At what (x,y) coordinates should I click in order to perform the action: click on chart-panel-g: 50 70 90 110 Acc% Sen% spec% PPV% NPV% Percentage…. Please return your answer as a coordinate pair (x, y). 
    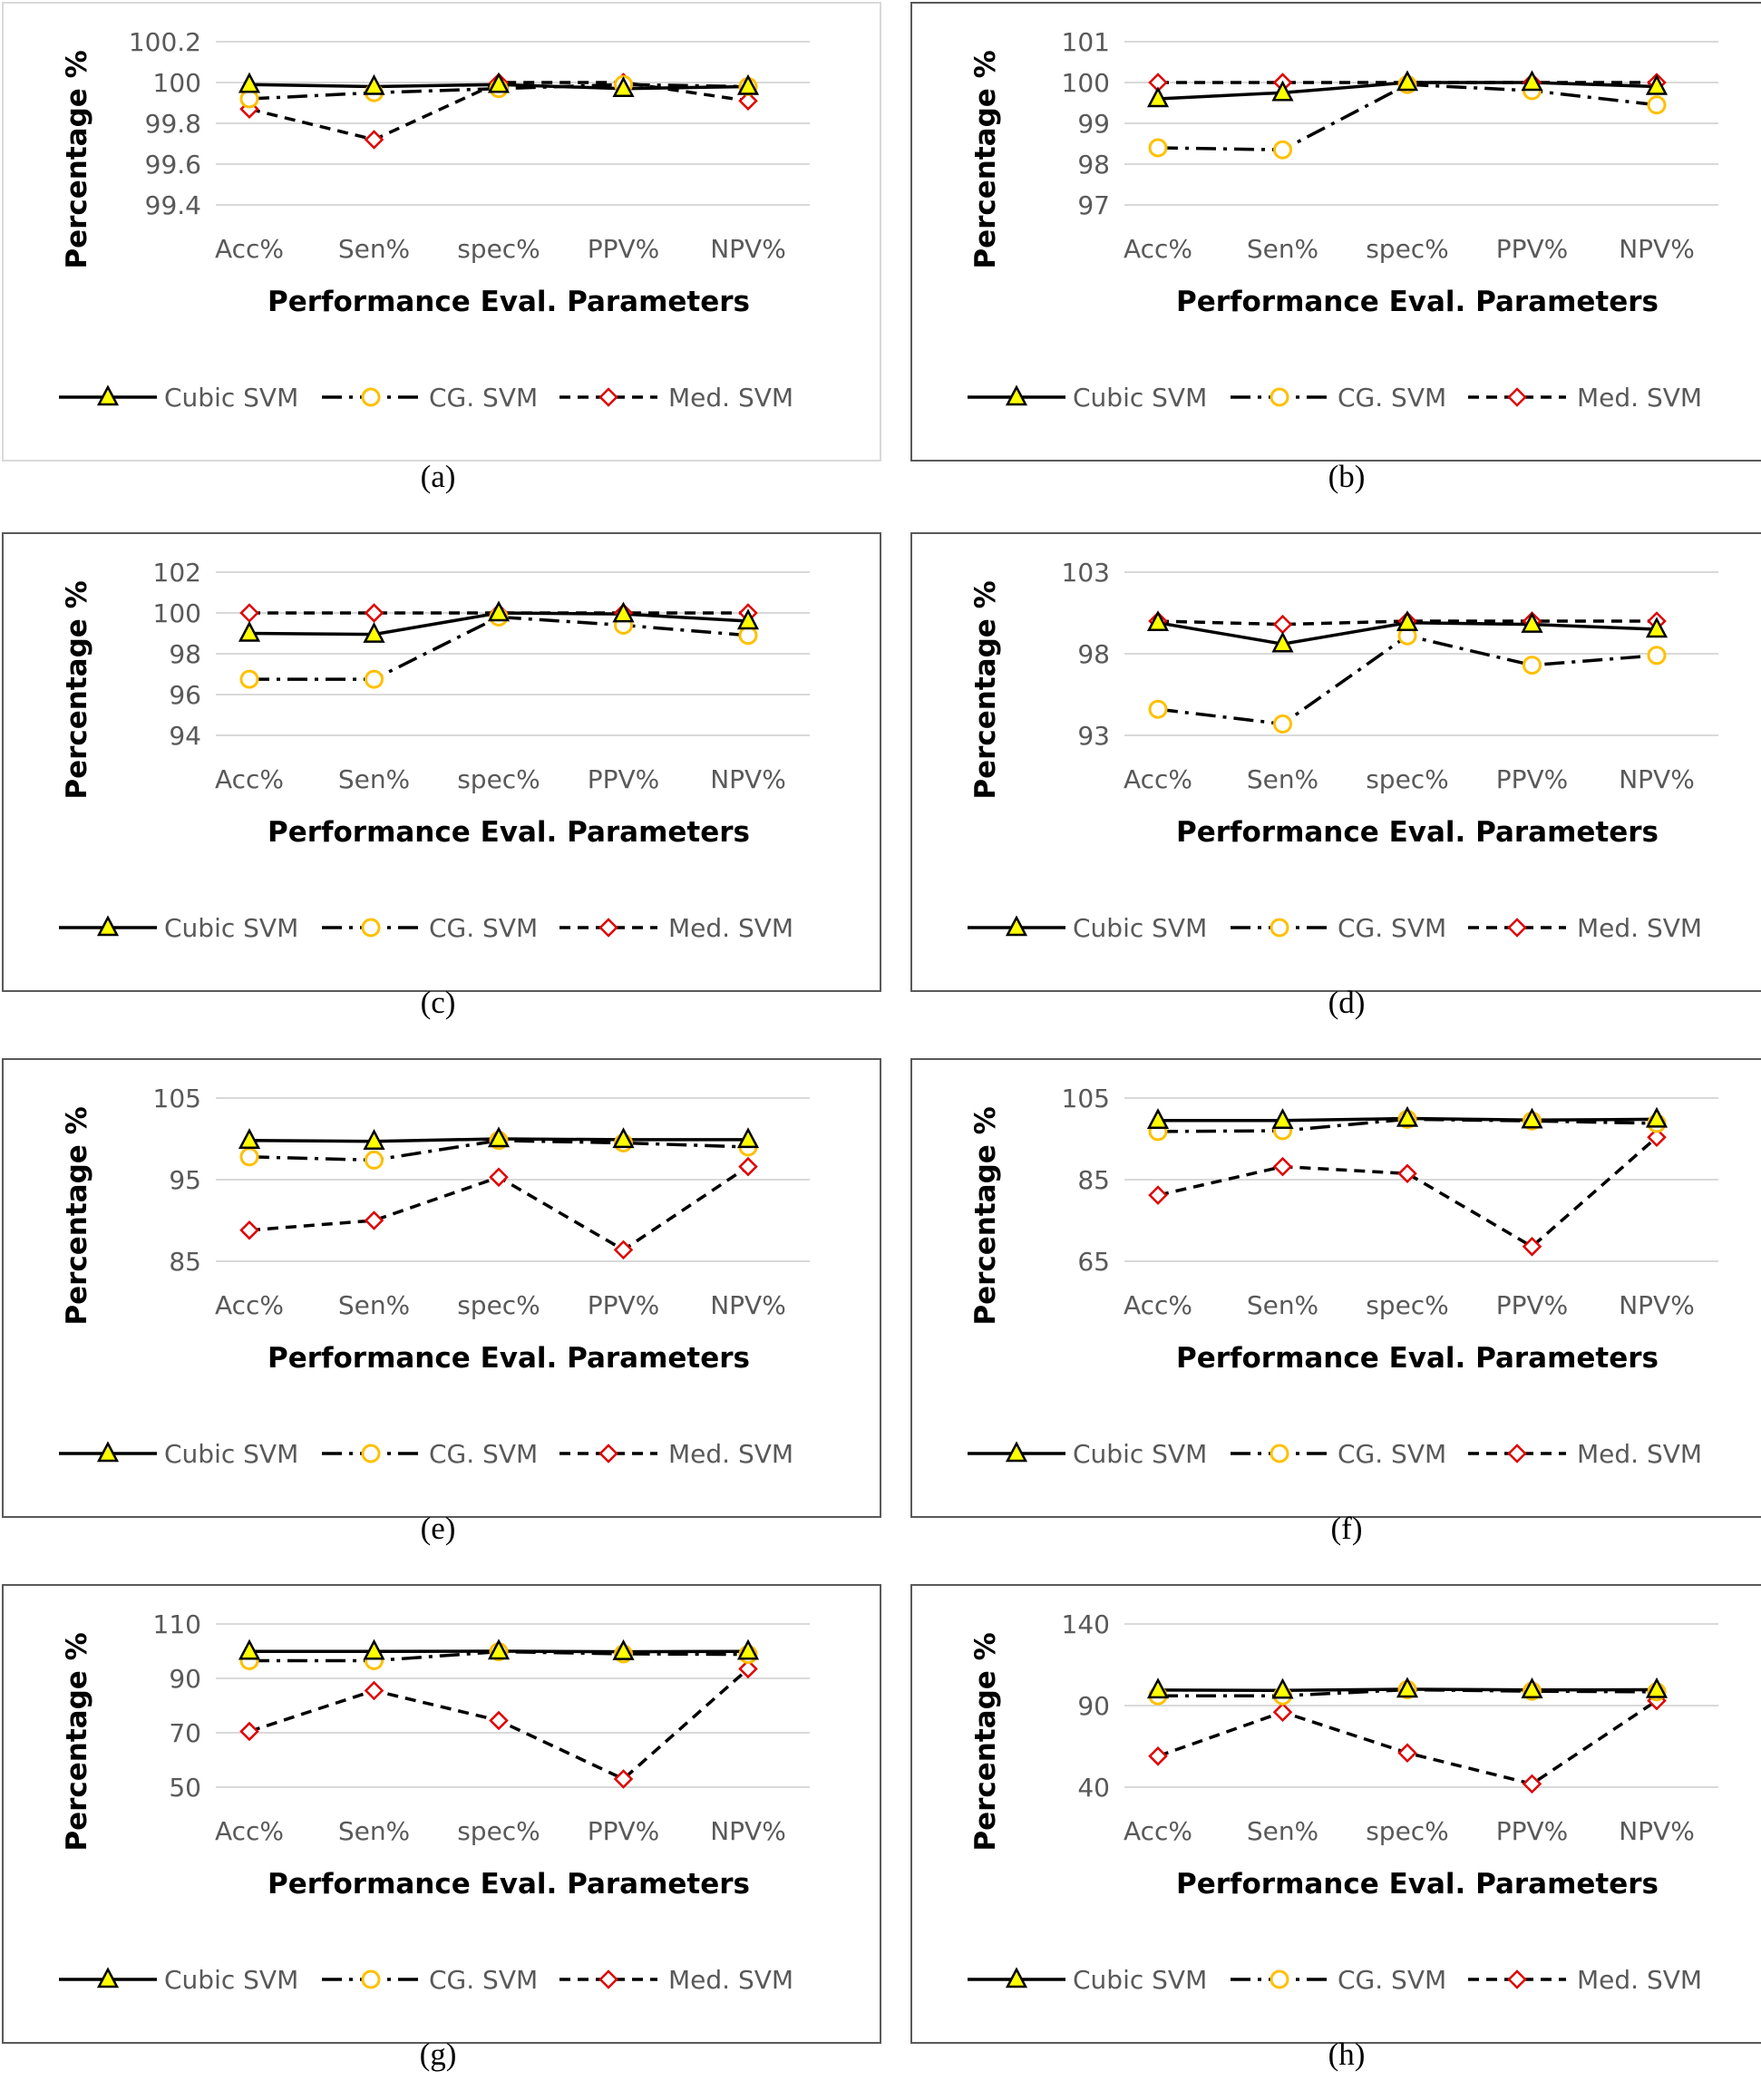
    Looking at the image, I should click on (441, 1814).